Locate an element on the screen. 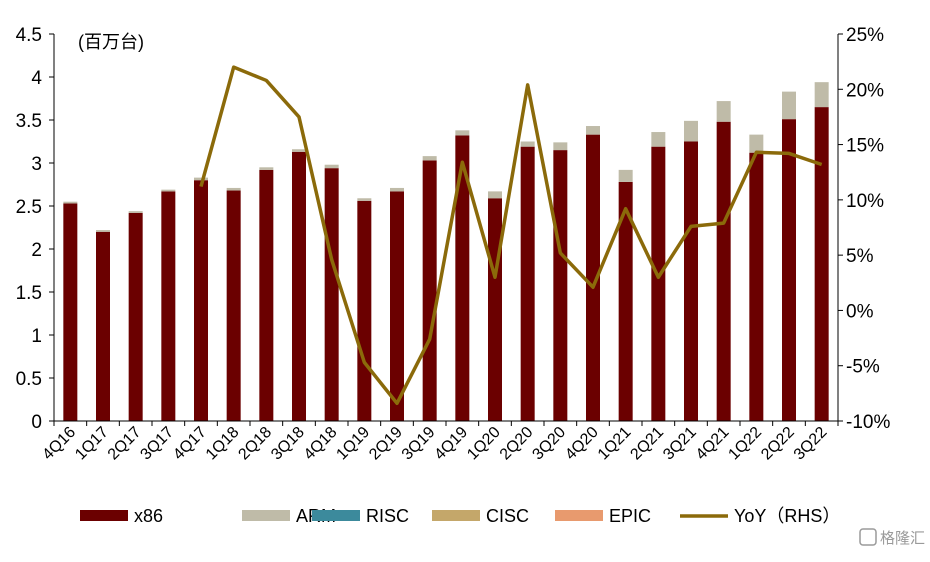 The image size is (930, 562). left-tick-label: 4.5 is located at coordinates (29, 35).